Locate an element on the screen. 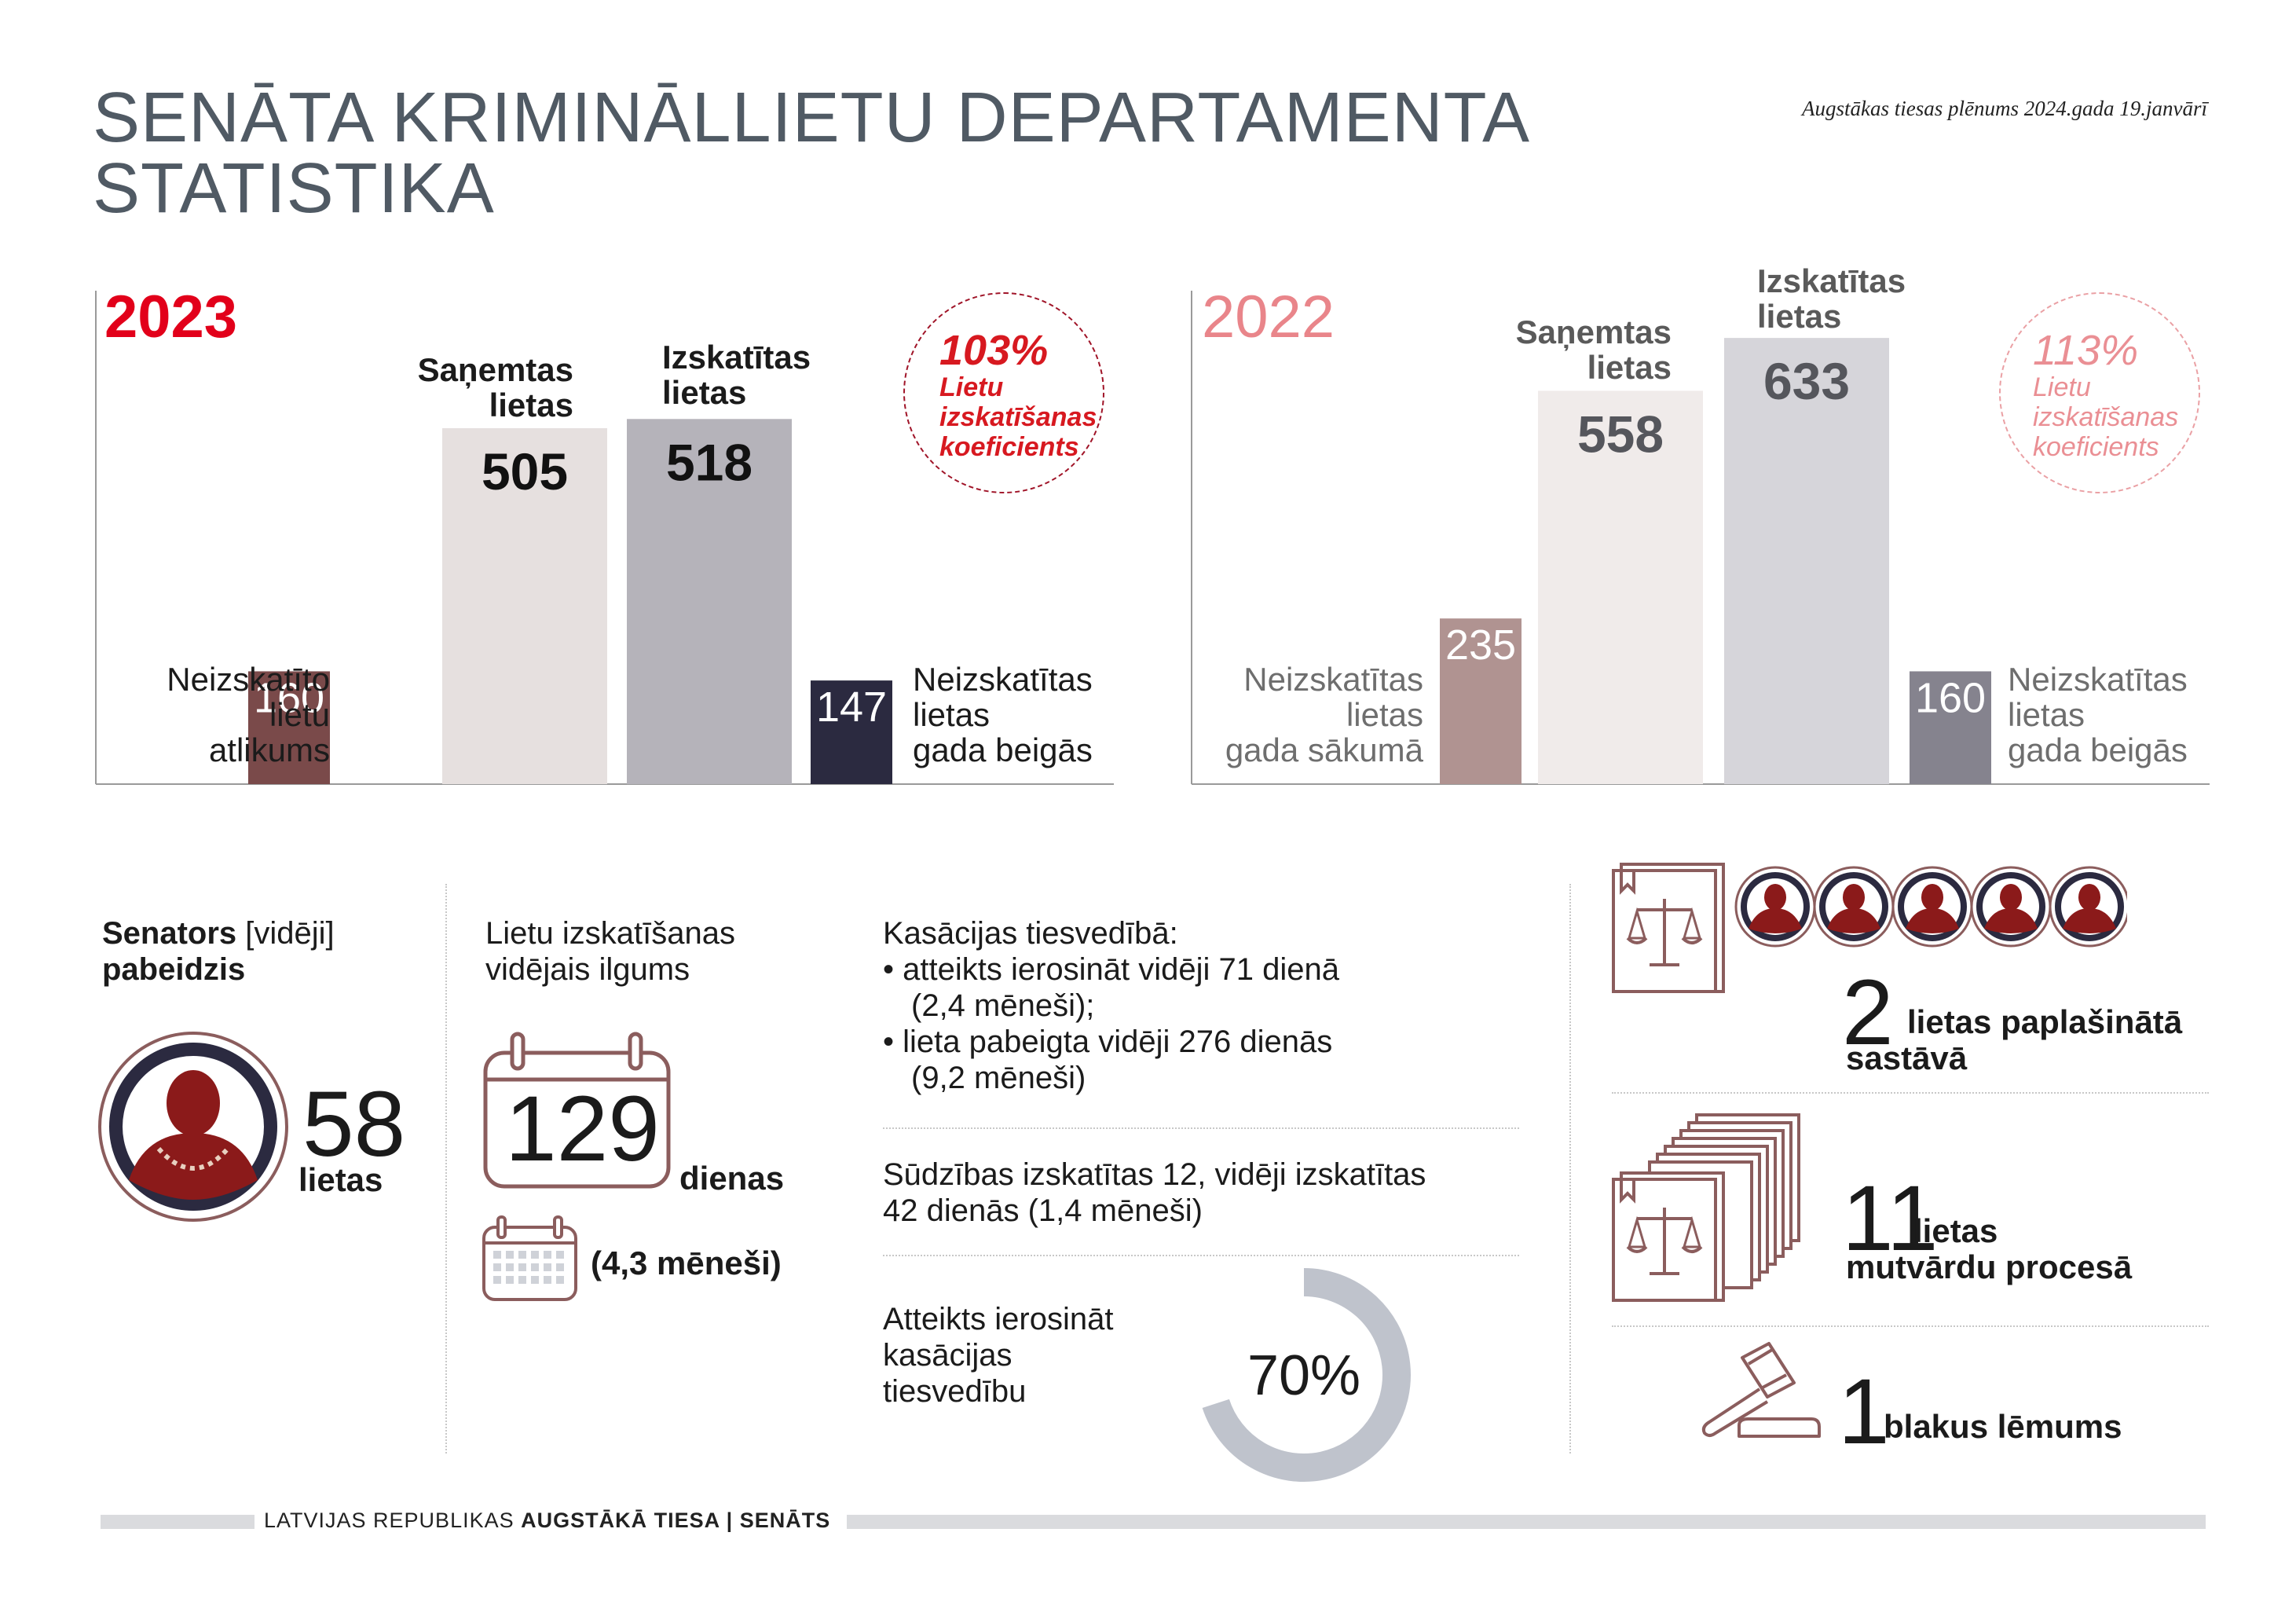 The image size is (2296, 1624). coefficient-2022: 113% Lietu izskatīšanas koeficients is located at coordinates (2106, 395).